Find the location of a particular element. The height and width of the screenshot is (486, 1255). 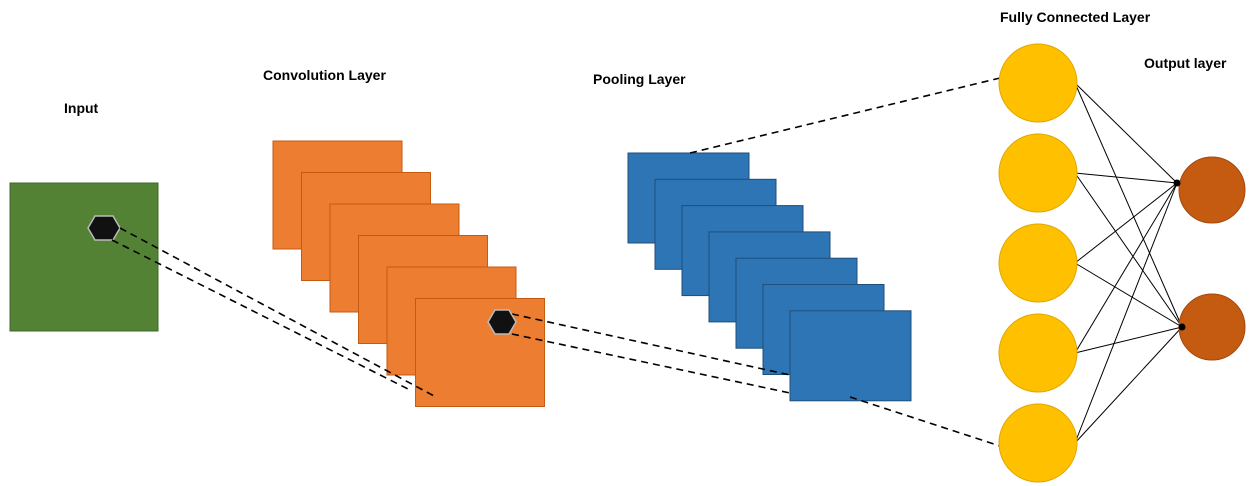

fully-connected-label: Fully Connected Layer is located at coordinates (1075, 17).